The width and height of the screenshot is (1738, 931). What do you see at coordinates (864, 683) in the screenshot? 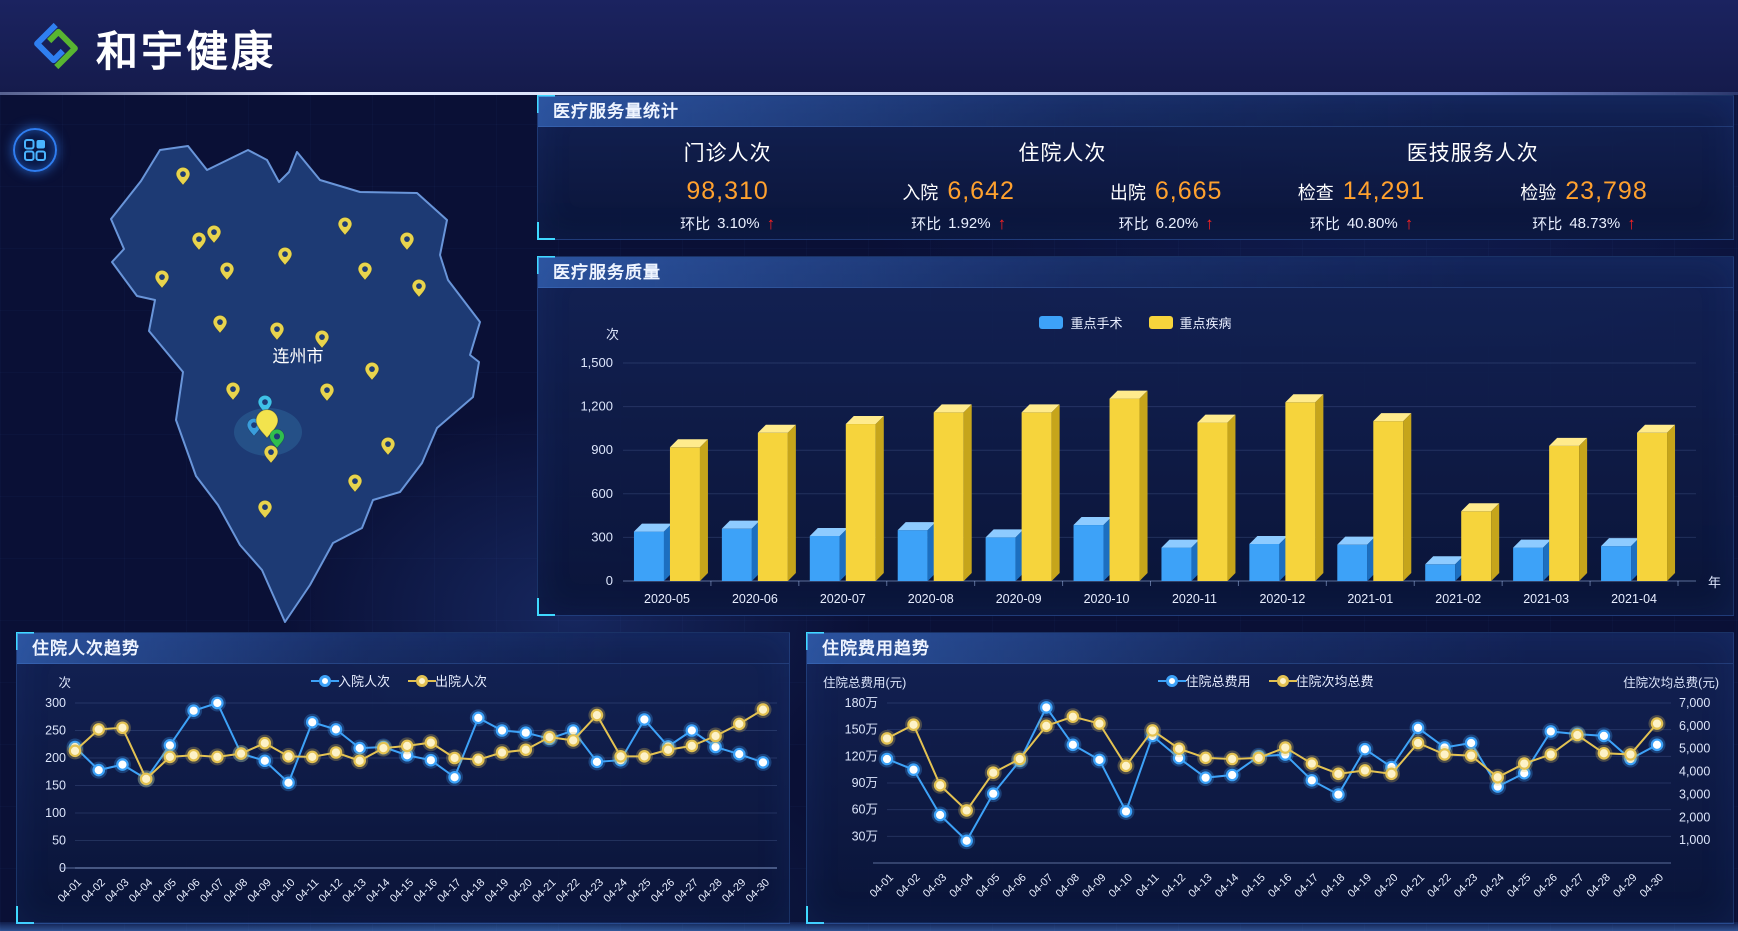
I see `svg-text: 住院总费用(元)` at bounding box center [864, 683].